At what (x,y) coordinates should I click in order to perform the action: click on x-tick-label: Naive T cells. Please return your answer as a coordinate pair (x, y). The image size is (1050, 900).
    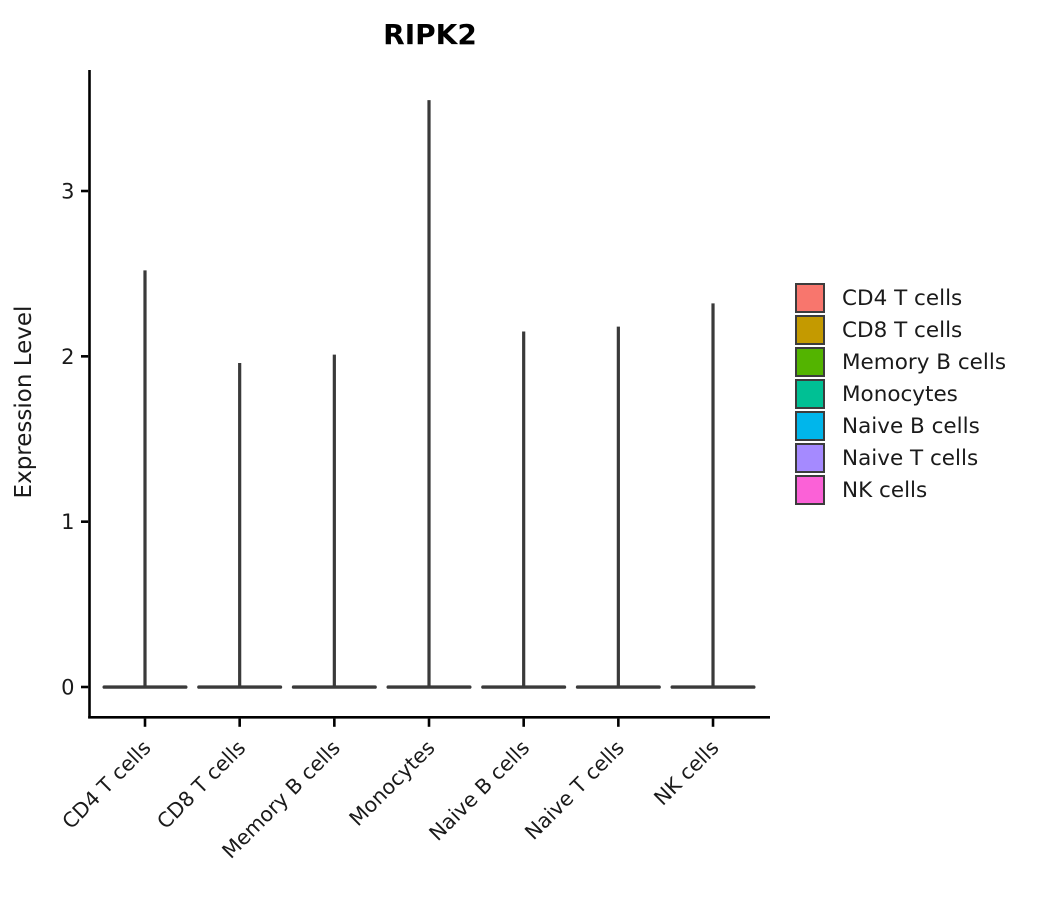
    Looking at the image, I should click on (574, 790).